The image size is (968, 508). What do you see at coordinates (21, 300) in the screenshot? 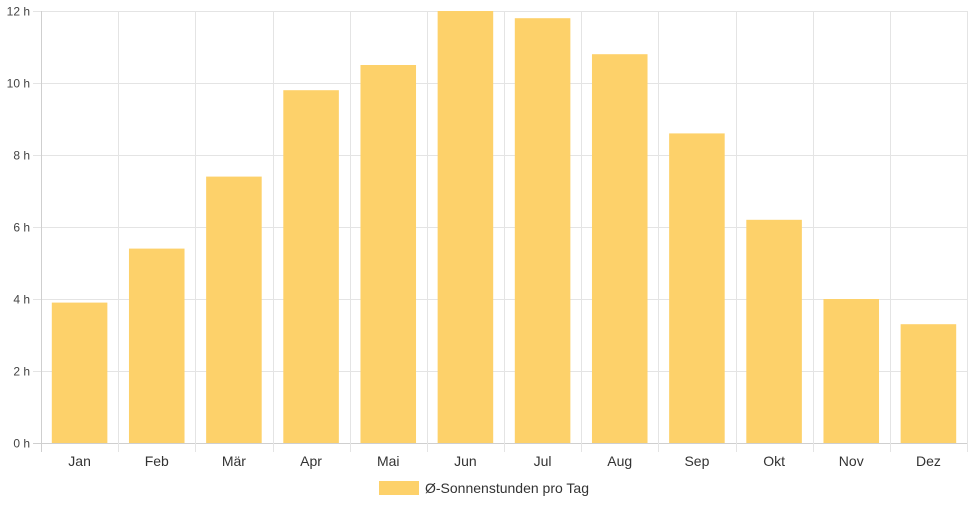
I see `y-tick-label: 4 h` at bounding box center [21, 300].